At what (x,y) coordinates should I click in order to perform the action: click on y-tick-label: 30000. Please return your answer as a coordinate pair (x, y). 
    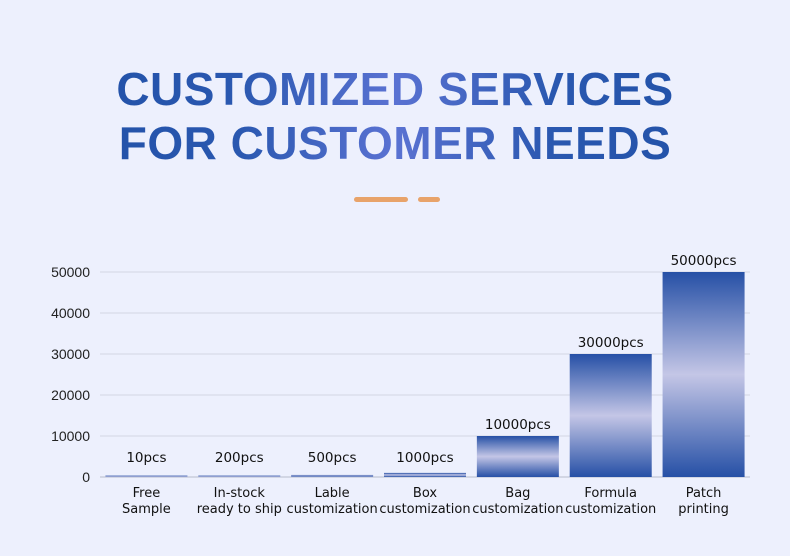
    Looking at the image, I should click on (70, 354).